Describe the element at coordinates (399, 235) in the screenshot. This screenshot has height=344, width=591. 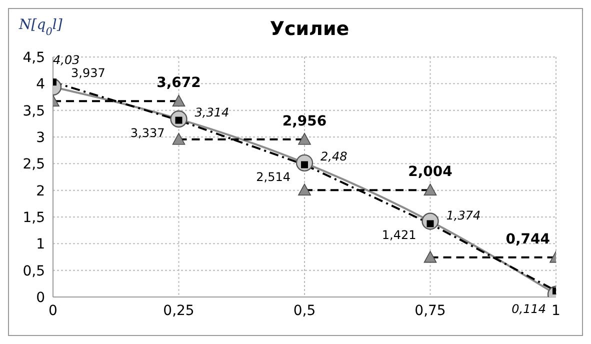
I see `data-label: 1,421` at that location.